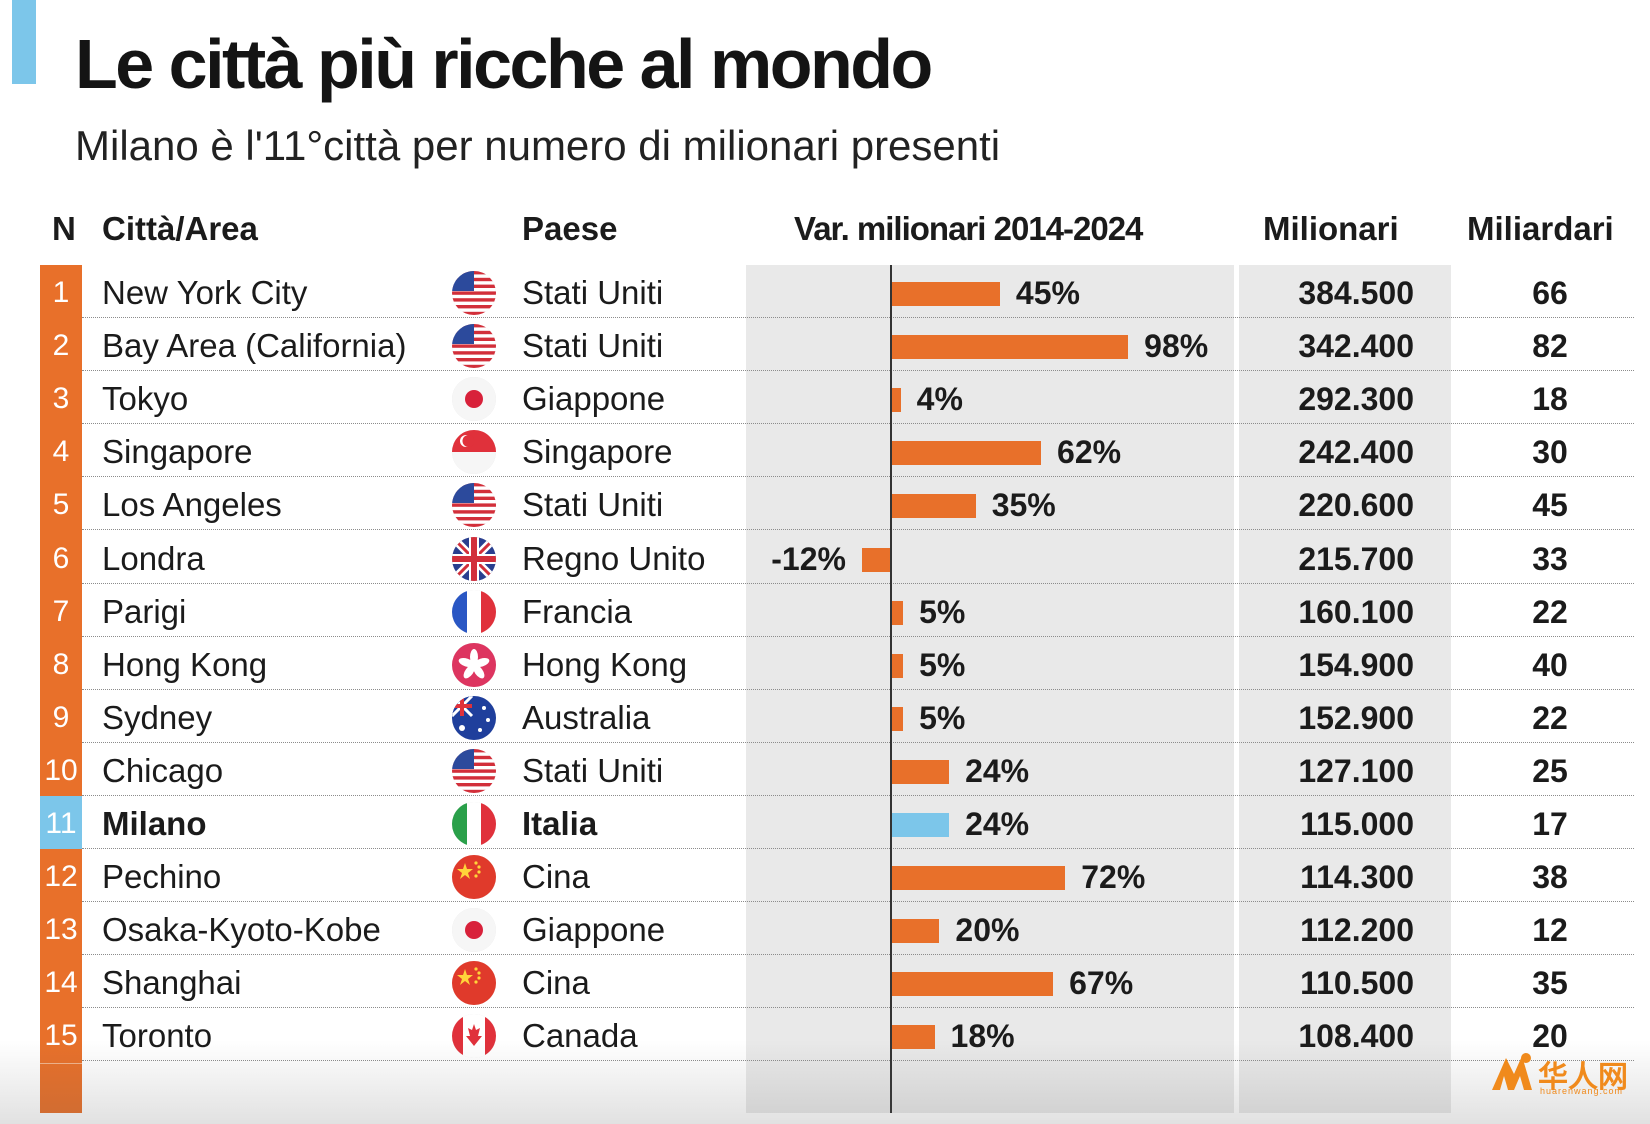  What do you see at coordinates (504, 64) in the screenshot?
I see `page-title: Le città più ricche al mondo` at bounding box center [504, 64].